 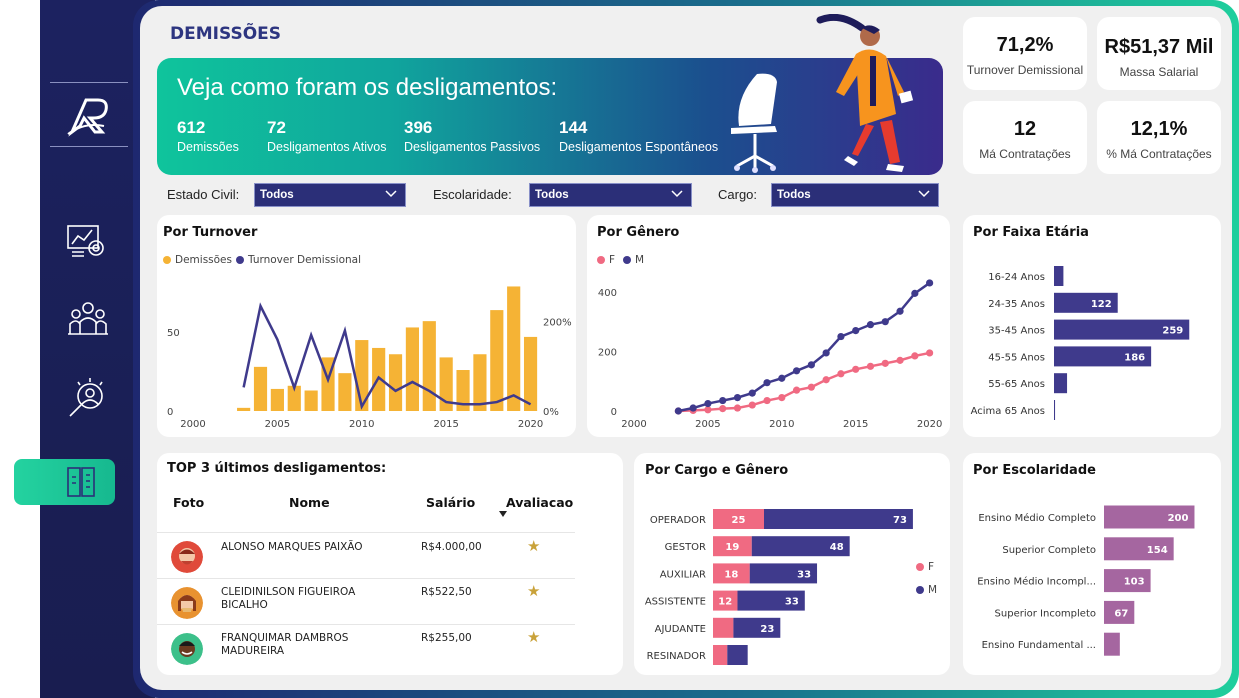 I want to click on sort-desc-icon, so click(x=503, y=514).